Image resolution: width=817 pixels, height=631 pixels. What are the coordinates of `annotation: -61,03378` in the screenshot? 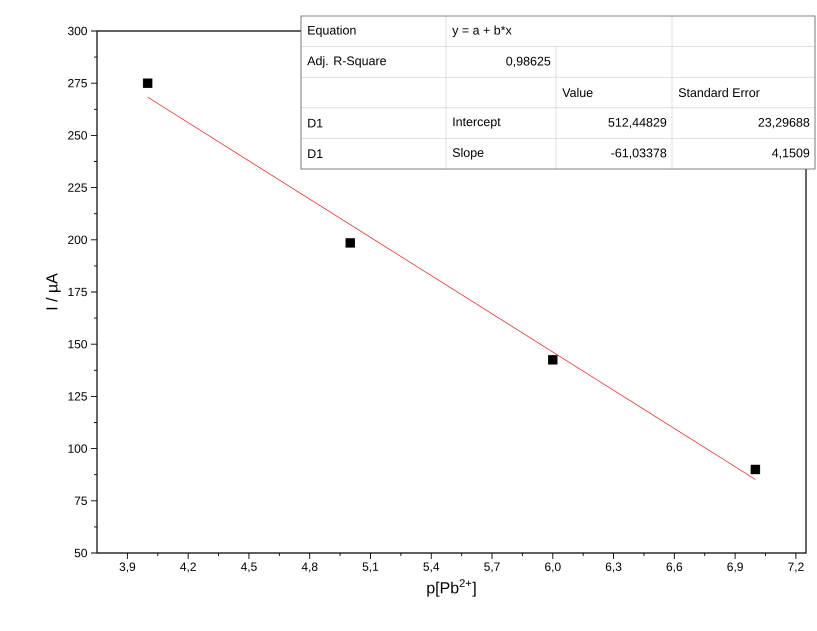 It's located at (638, 153).